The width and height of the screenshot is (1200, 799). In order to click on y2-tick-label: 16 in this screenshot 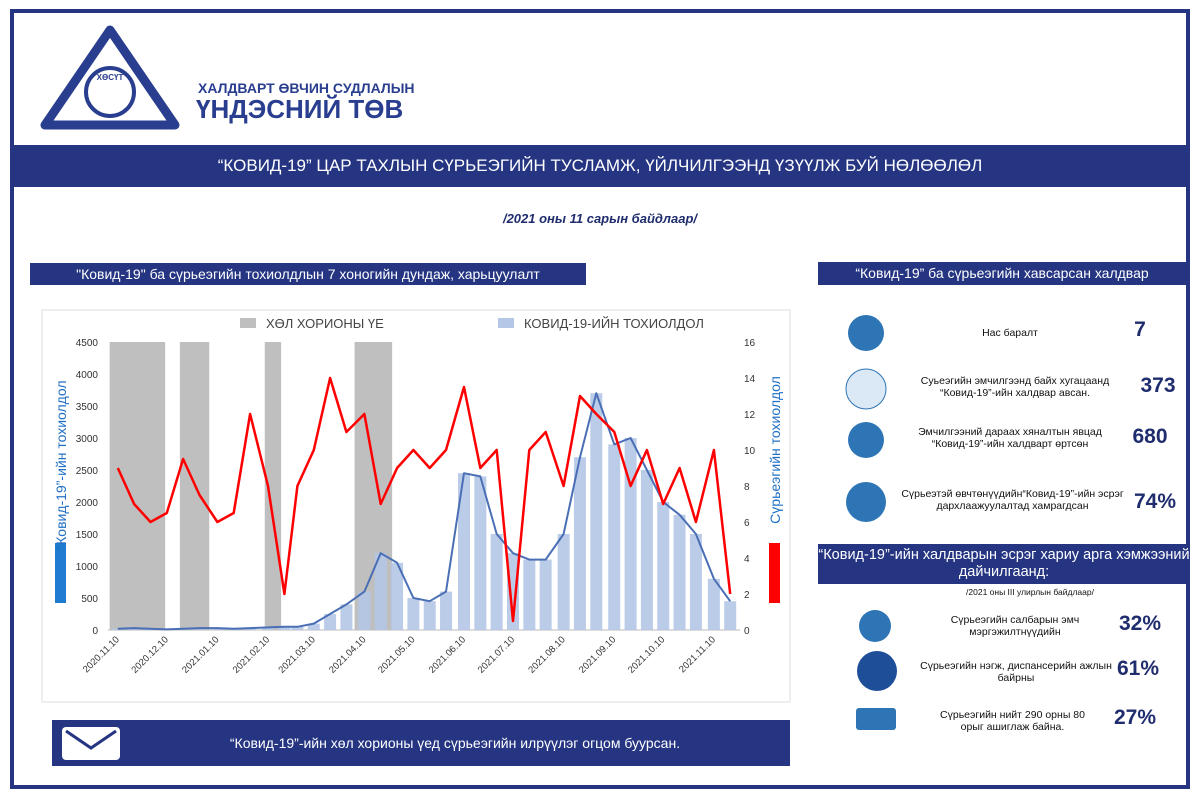, I will do `click(750, 343)`.